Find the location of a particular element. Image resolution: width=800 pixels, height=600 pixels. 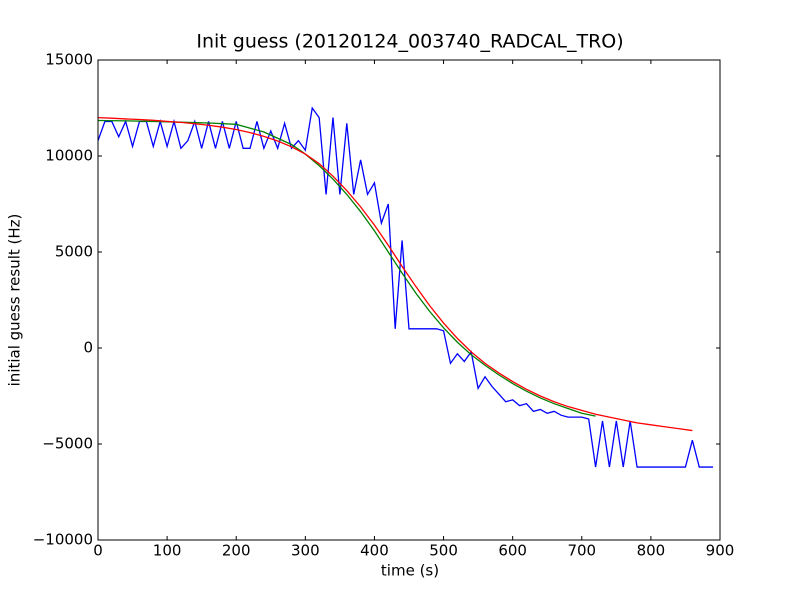

y-tick-label: 10000 is located at coordinates (69, 156).